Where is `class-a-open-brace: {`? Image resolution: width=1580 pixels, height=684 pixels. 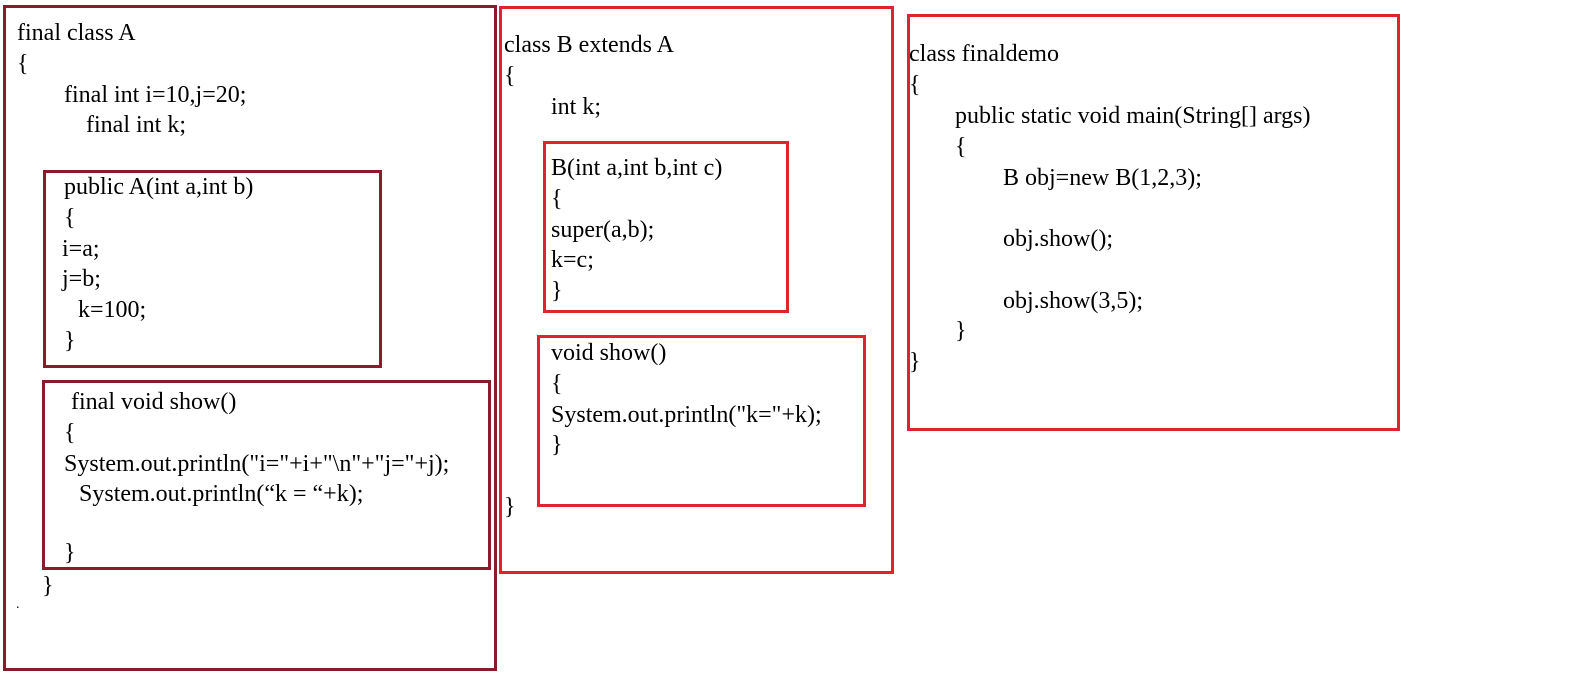 class-a-open-brace: { is located at coordinates (23, 64).